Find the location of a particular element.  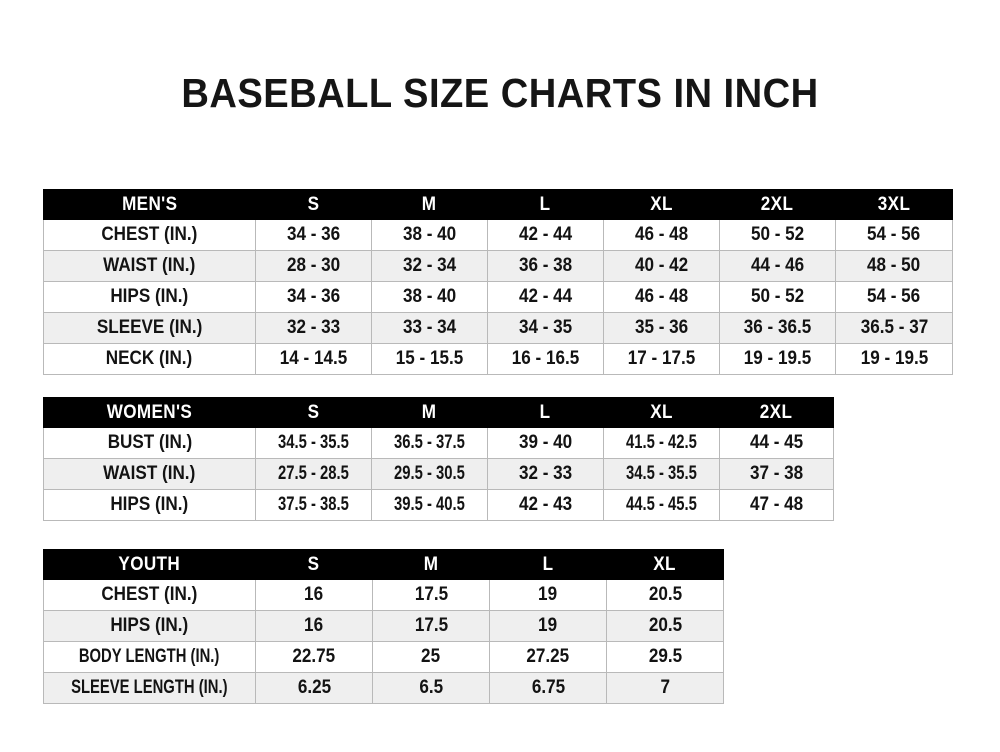

youth-column-header-m: M is located at coordinates (431, 564).